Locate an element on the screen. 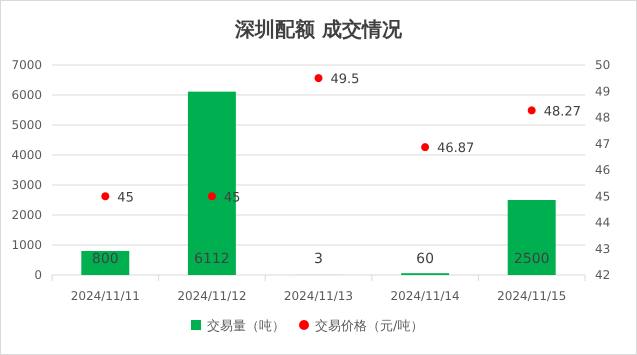  y2-tick-label: 50 is located at coordinates (602, 65).